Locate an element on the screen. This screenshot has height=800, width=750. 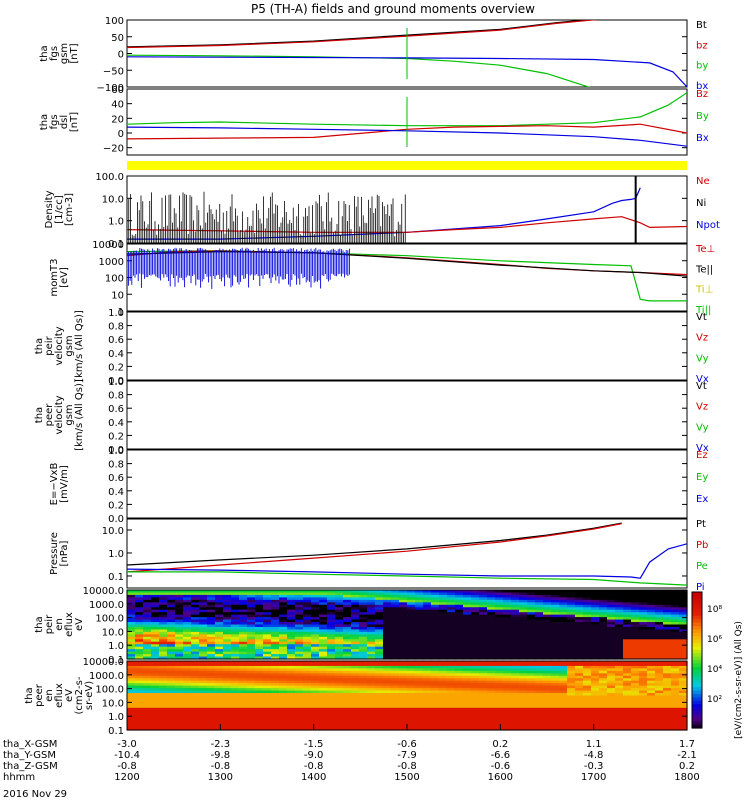
y-axis-label: [1/cc] is located at coordinates (59, 209).